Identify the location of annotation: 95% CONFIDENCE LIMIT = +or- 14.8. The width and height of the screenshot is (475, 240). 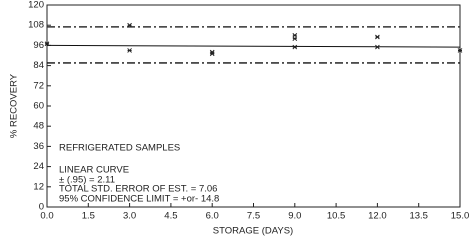
(139, 199).